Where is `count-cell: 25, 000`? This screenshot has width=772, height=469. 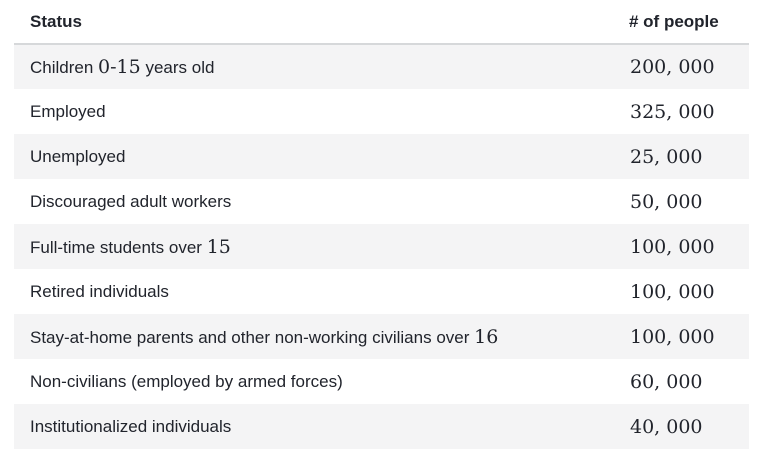 count-cell: 25, 000 is located at coordinates (681, 156).